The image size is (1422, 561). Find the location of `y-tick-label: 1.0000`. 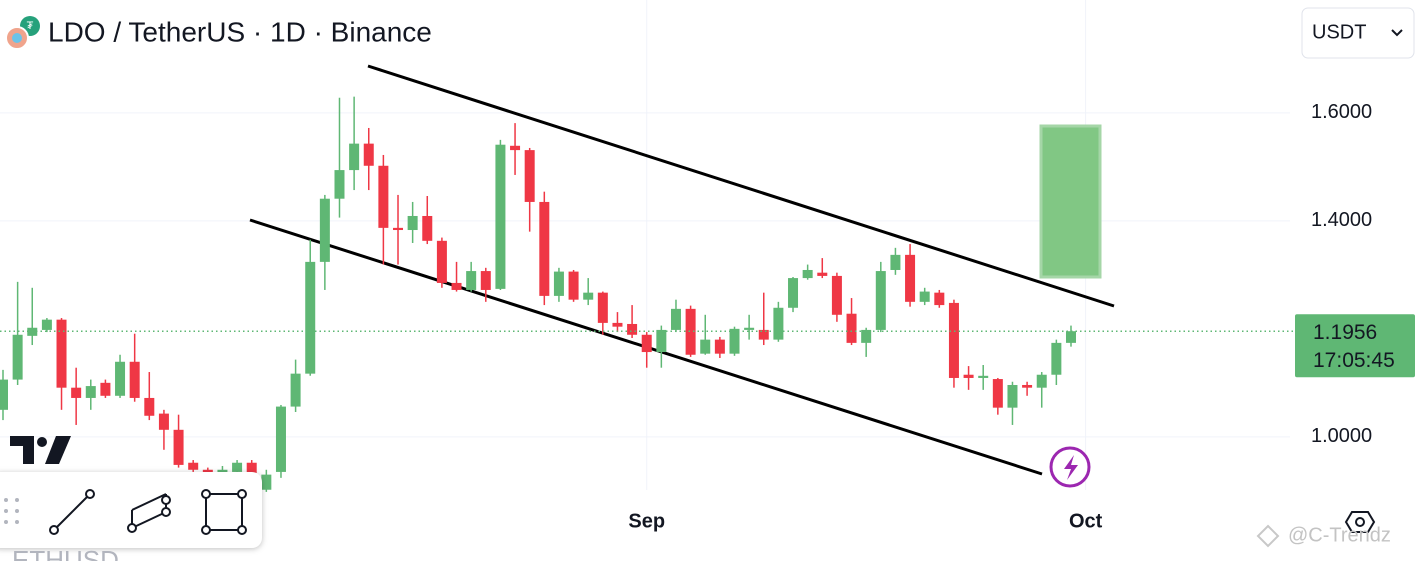

y-tick-label: 1.0000 is located at coordinates (1341, 436).